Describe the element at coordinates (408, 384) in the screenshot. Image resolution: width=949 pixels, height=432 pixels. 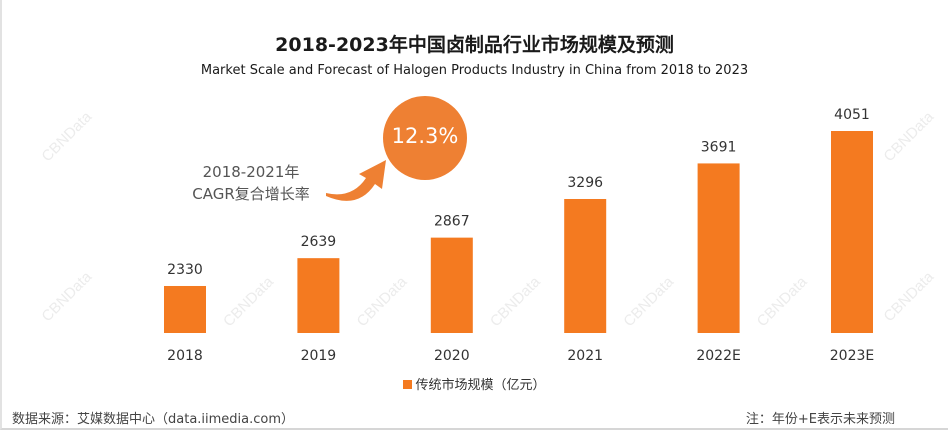
I see `legend-swatch` at that location.